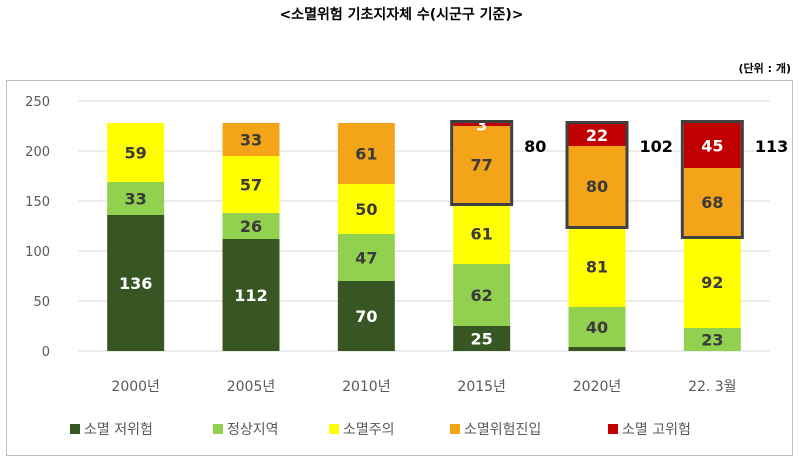  I want to click on data-label: 59, so click(136, 153).